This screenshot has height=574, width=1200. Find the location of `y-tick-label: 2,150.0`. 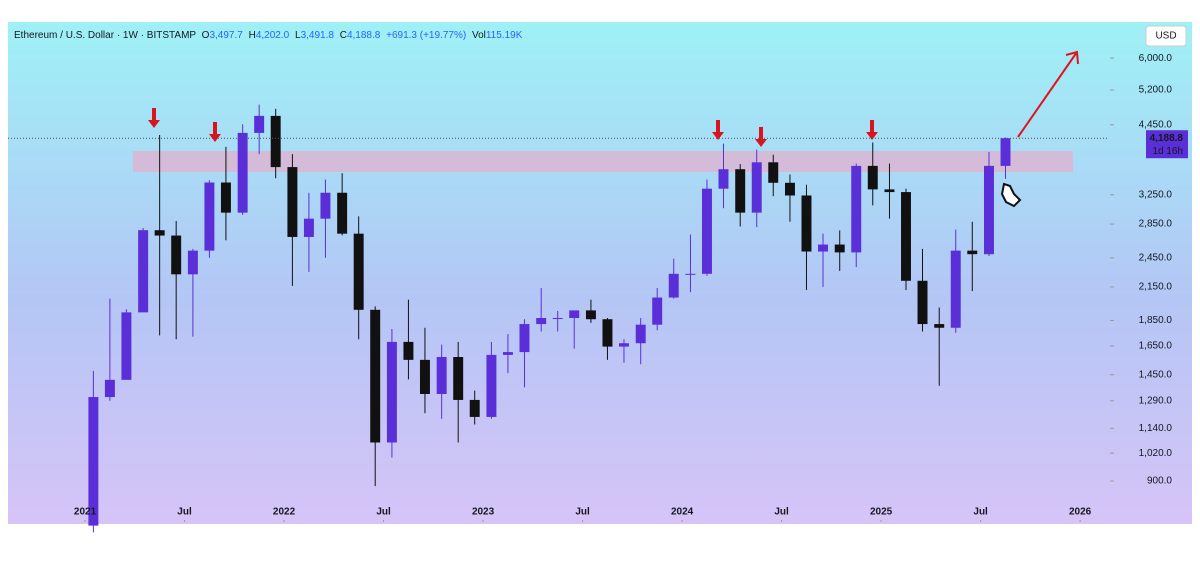

y-tick-label: 2,150.0 is located at coordinates (1156, 287).